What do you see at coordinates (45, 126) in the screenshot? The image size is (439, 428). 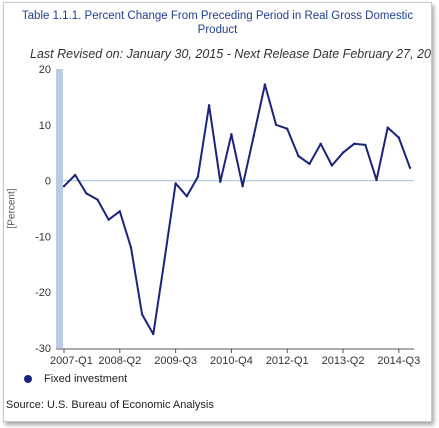 I see `y-tick-label: 10` at bounding box center [45, 126].